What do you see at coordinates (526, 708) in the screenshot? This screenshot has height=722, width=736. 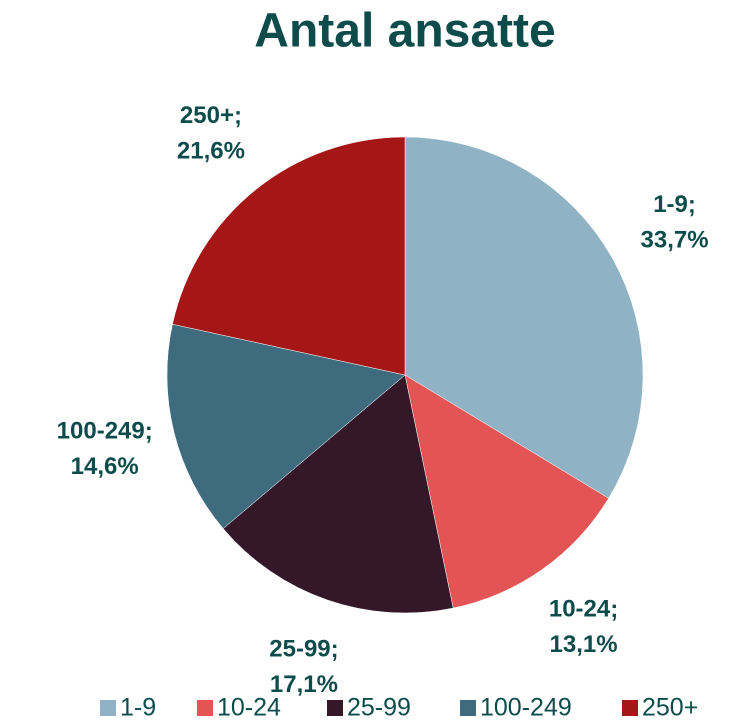 I see `legend-label: 100-249` at bounding box center [526, 708].